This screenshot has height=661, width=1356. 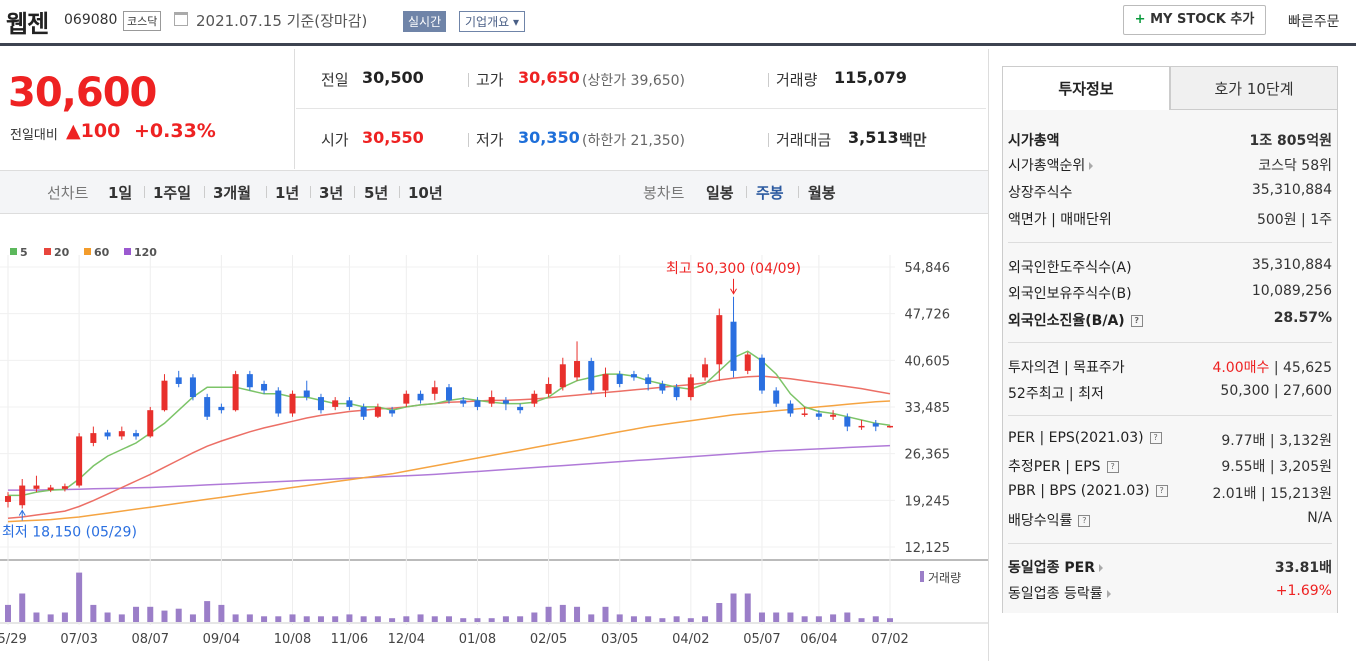 What do you see at coordinates (331, 193) in the screenshot?
I see `period-3y: 3년` at bounding box center [331, 193].